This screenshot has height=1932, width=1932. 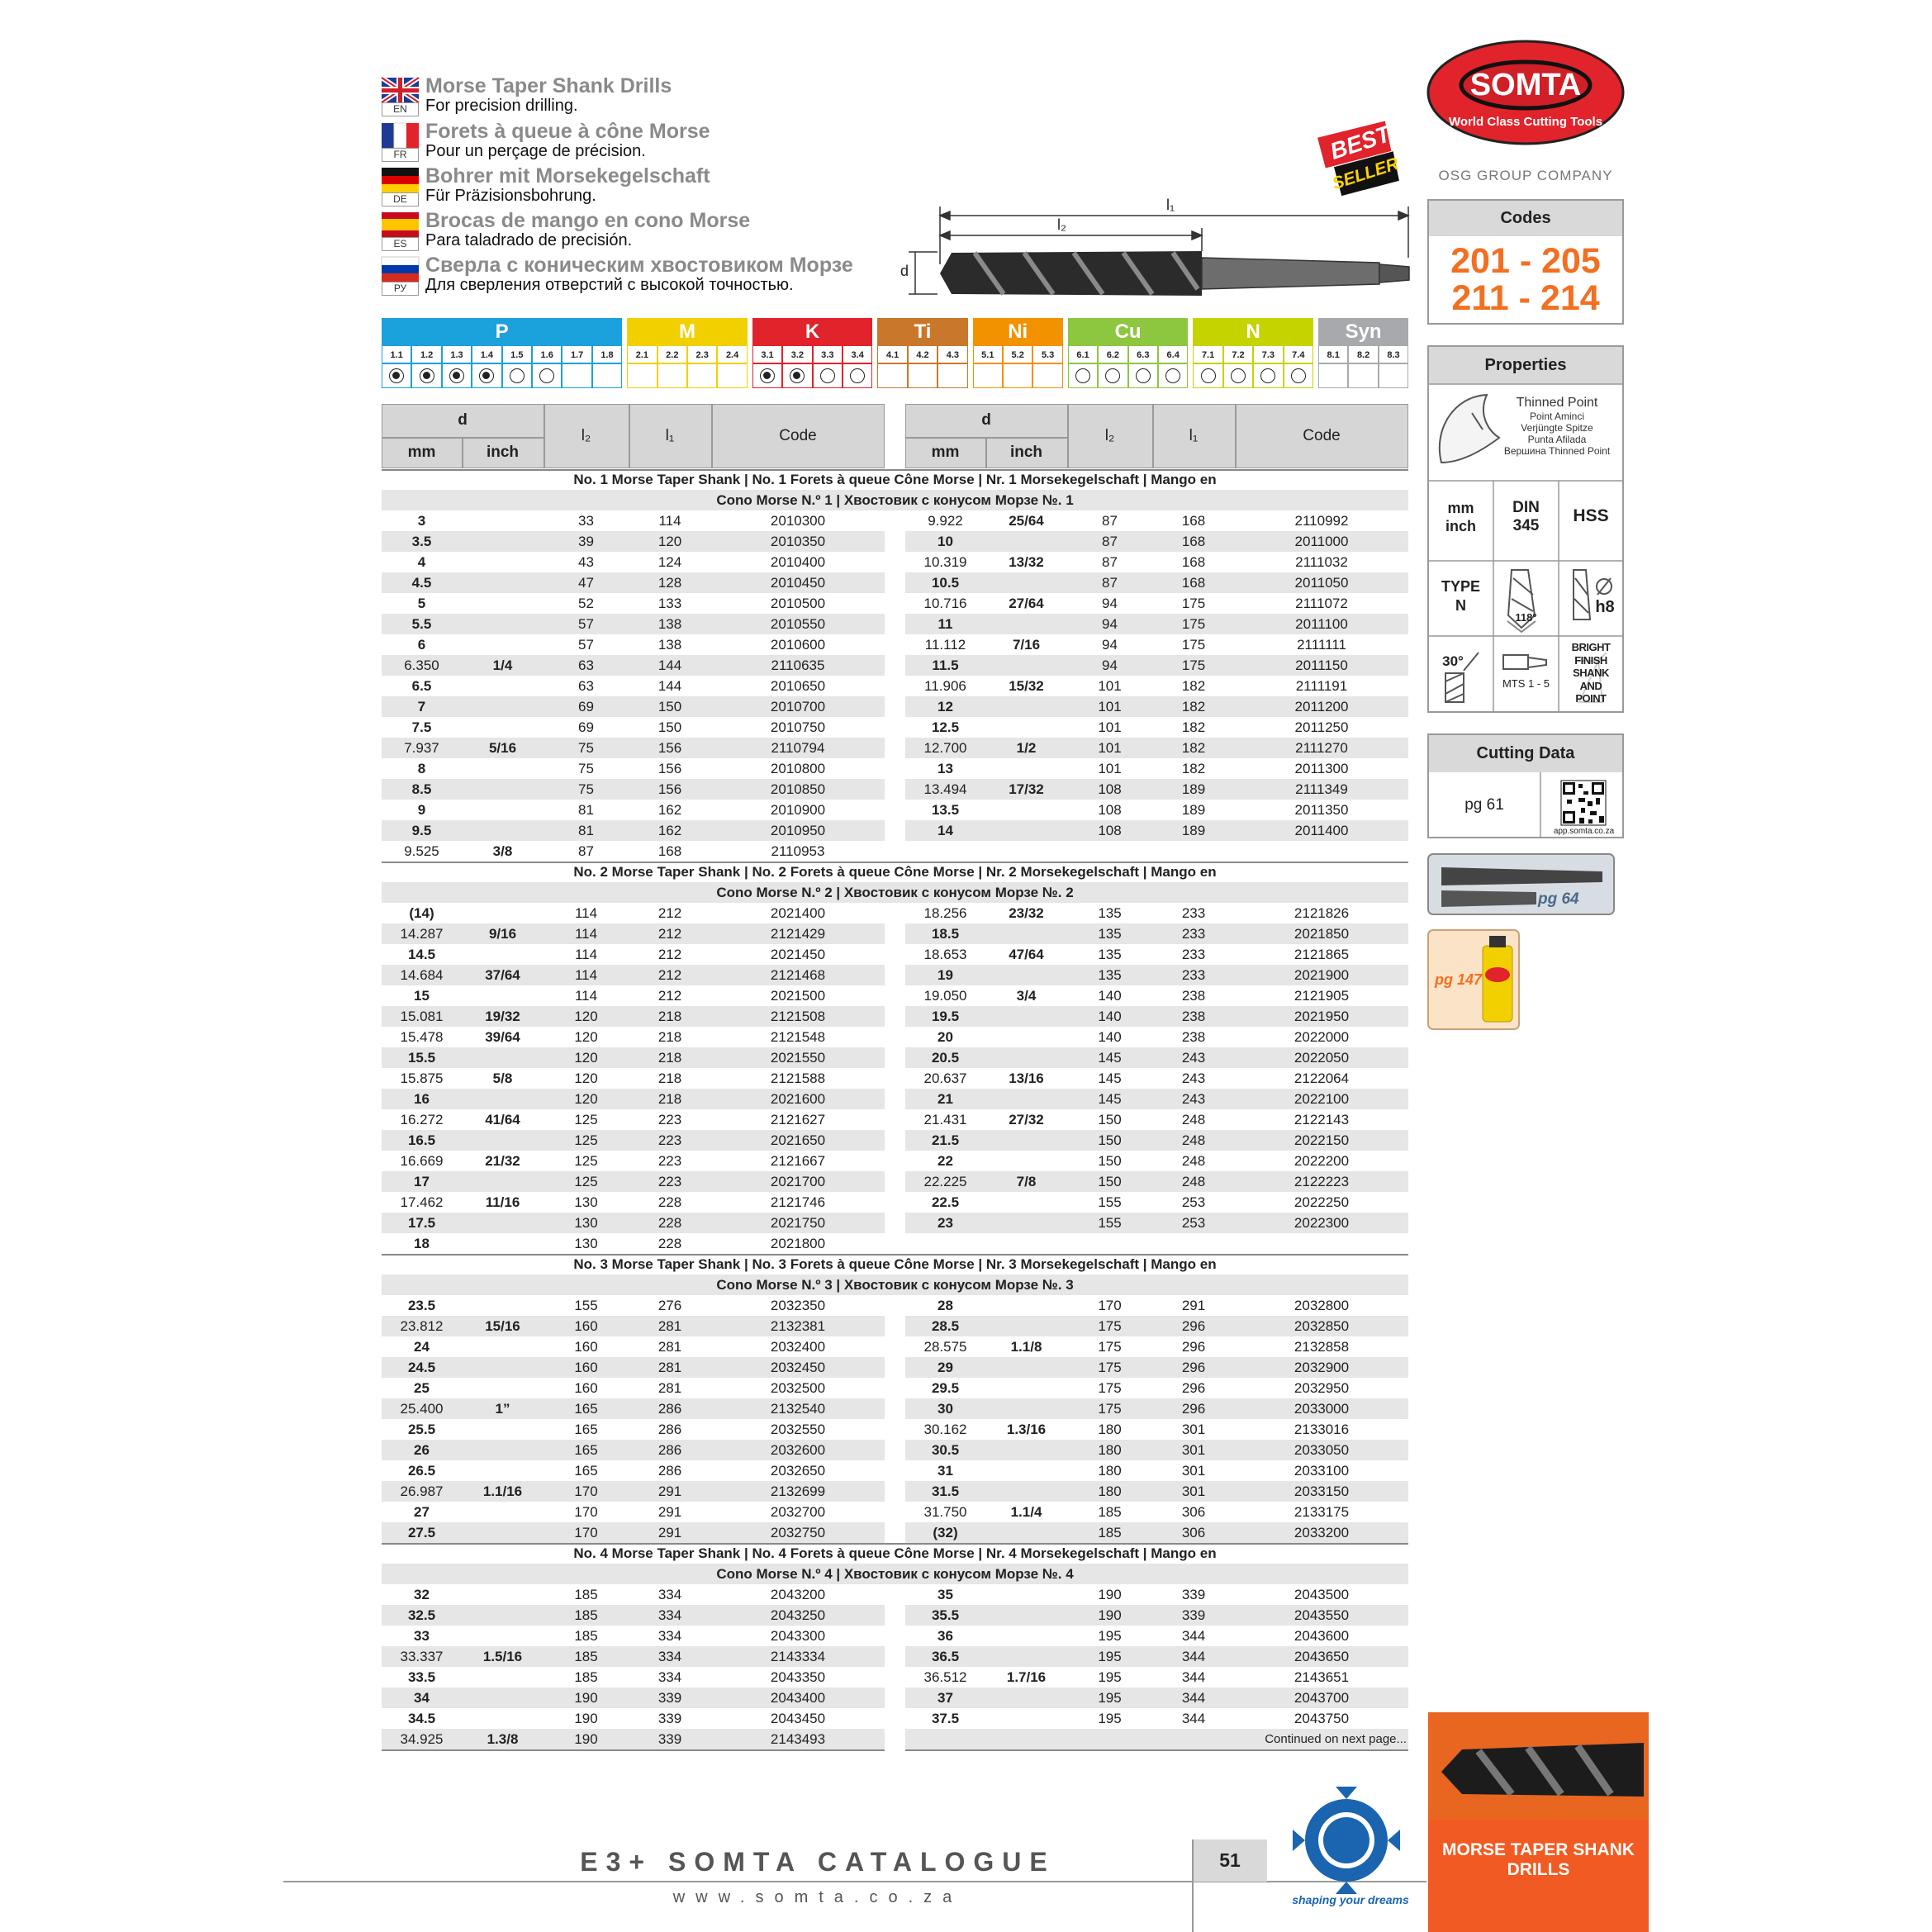 What do you see at coordinates (547, 354) in the screenshot?
I see `material-subgroup: 1.6` at bounding box center [547, 354].